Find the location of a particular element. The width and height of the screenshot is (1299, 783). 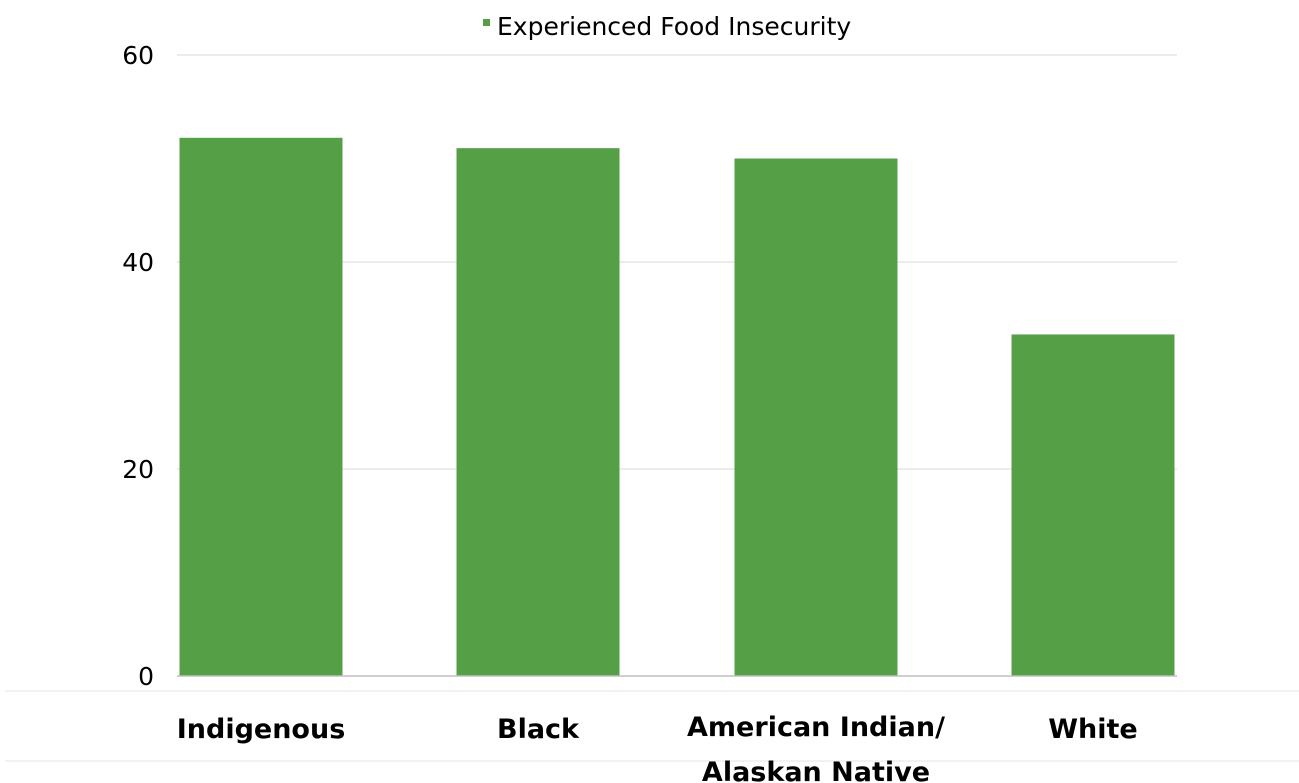

legend: Experienced Food Insecurity is located at coordinates (667, 26).